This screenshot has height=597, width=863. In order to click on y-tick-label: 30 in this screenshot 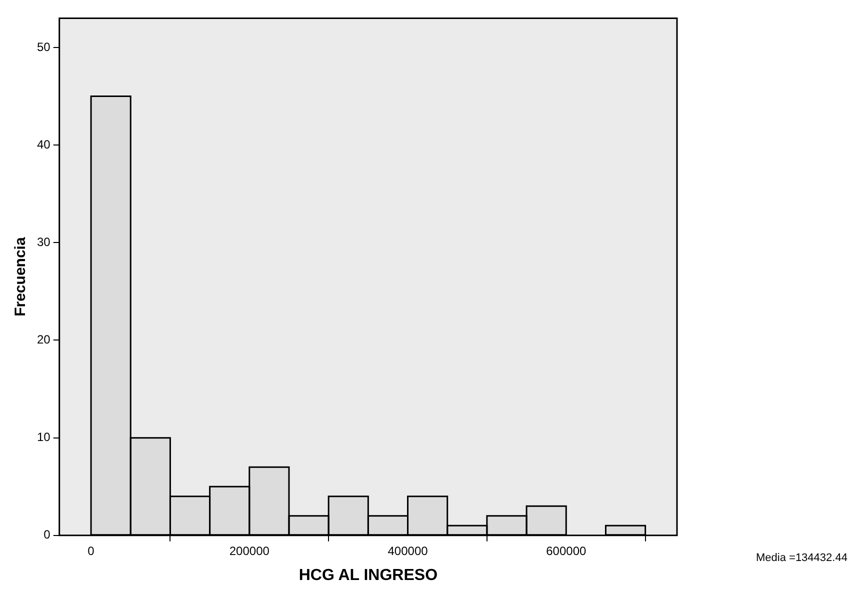, I will do `click(43, 241)`.